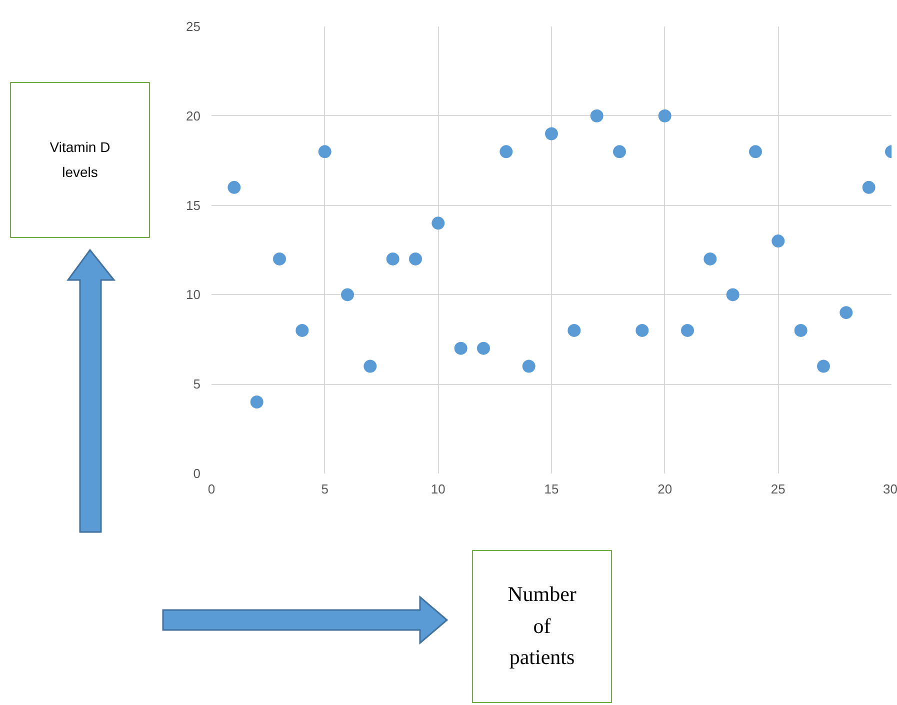 This screenshot has height=705, width=897. I want to click on x-tick-label: 0, so click(212, 489).